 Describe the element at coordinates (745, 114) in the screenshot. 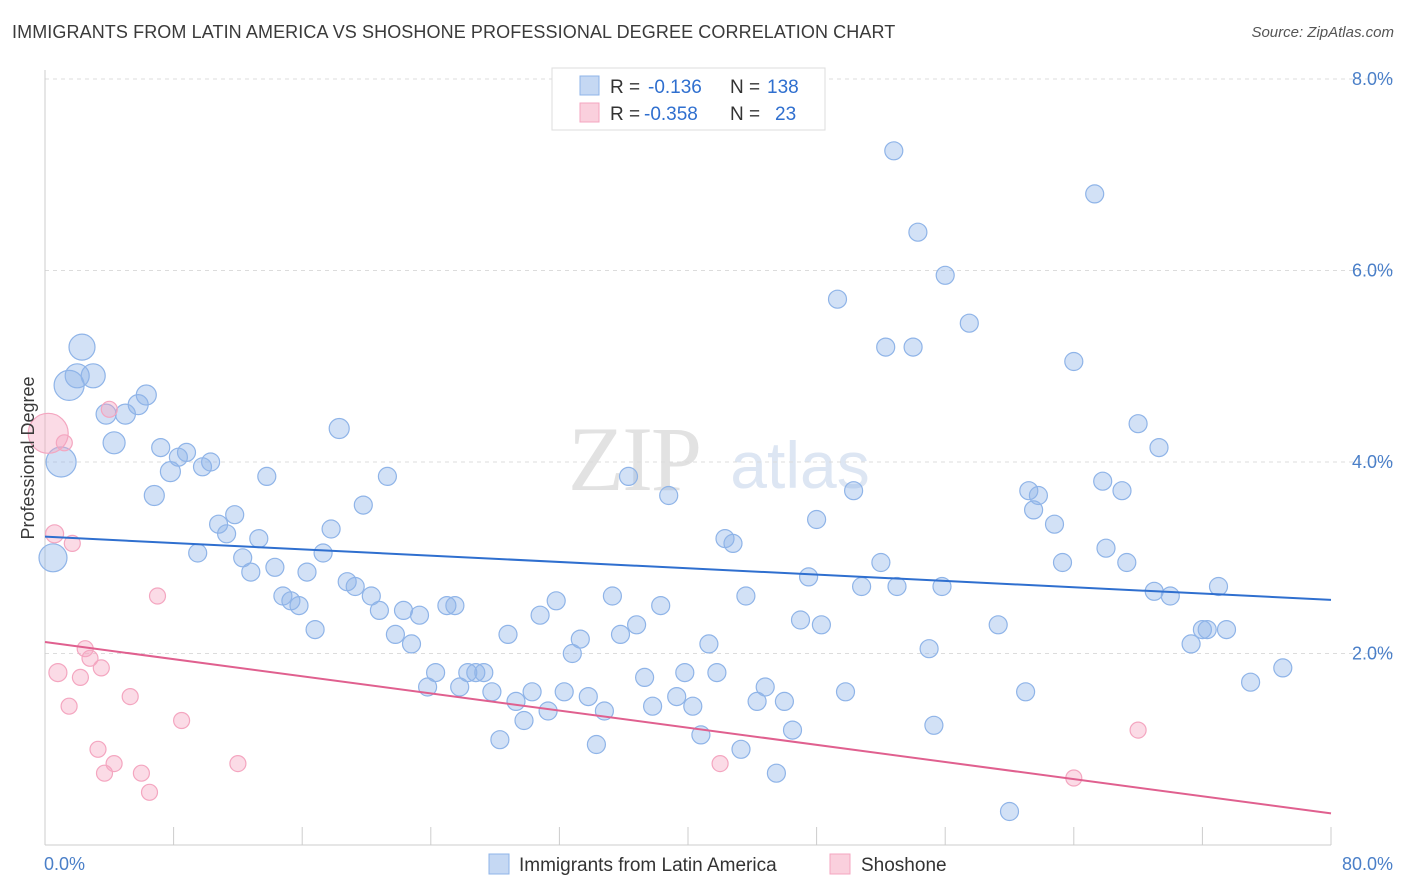

I see `legend-n-label-2: N =` at that location.